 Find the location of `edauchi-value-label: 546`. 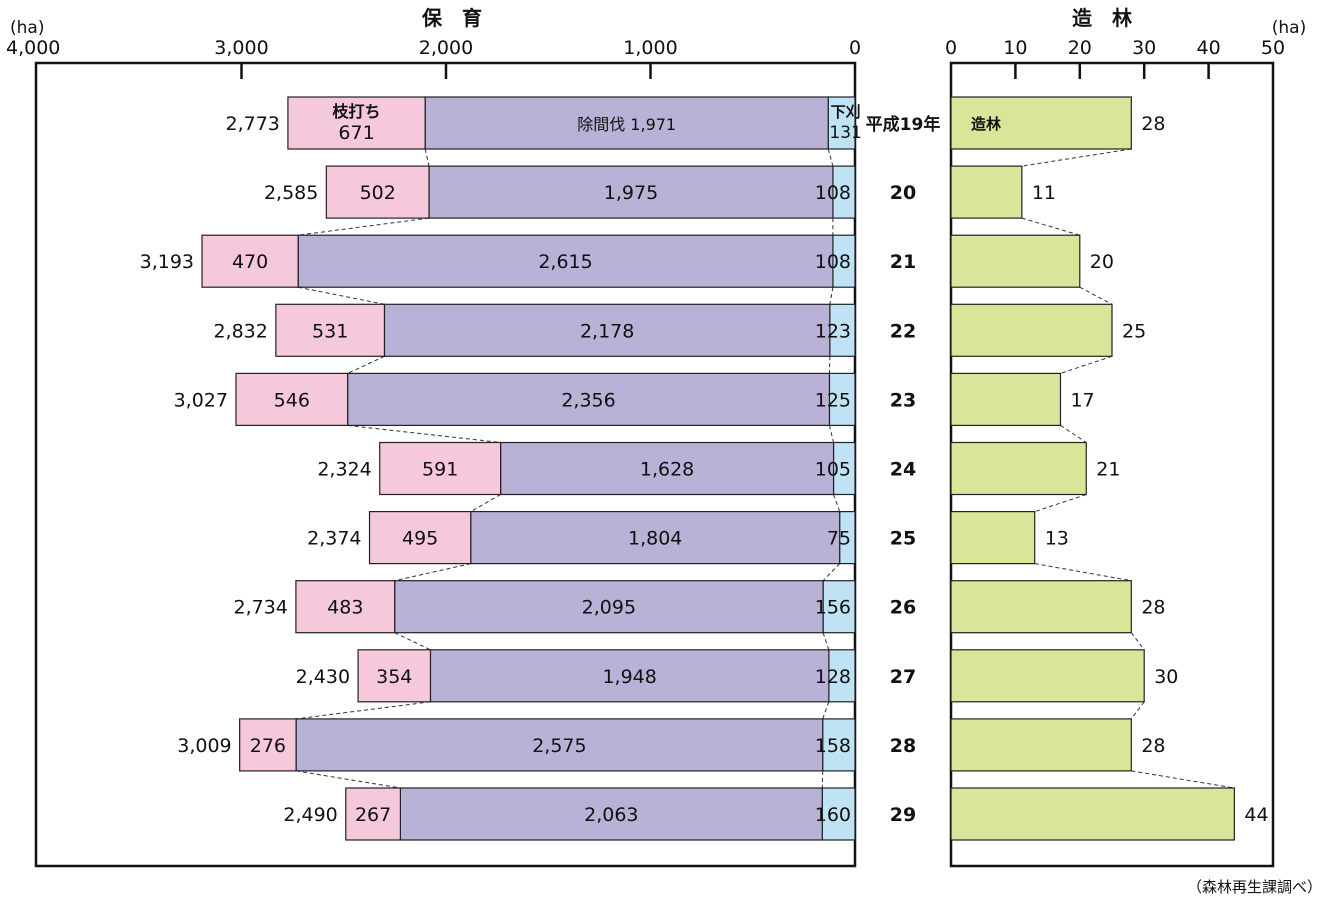

edauchi-value-label: 546 is located at coordinates (292, 400).